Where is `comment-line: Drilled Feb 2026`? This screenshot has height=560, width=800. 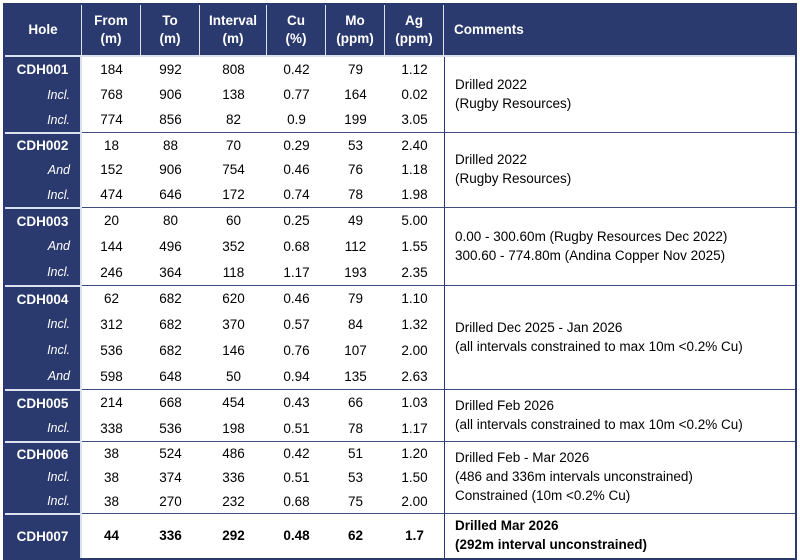 comment-line: Drilled Feb 2026 is located at coordinates (505, 405).